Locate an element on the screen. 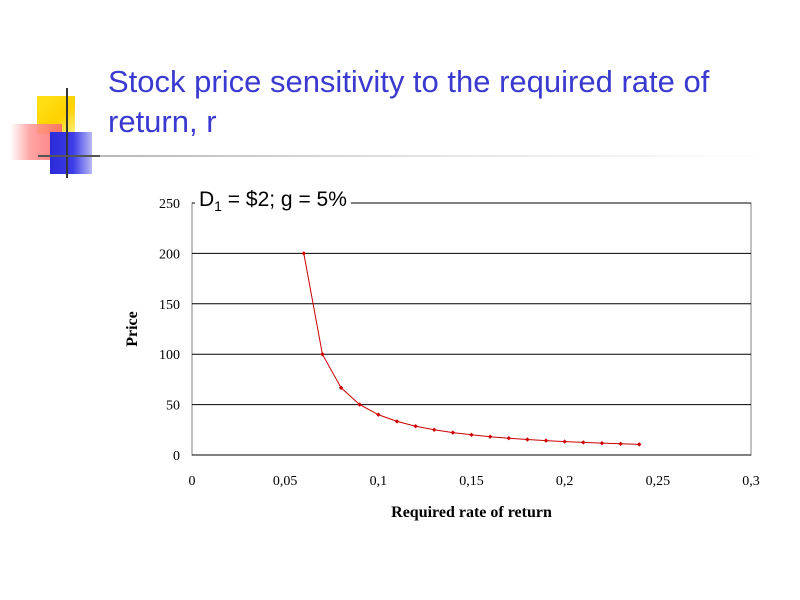 The image size is (800, 600). annotation-subscript: 1 is located at coordinates (218, 206).